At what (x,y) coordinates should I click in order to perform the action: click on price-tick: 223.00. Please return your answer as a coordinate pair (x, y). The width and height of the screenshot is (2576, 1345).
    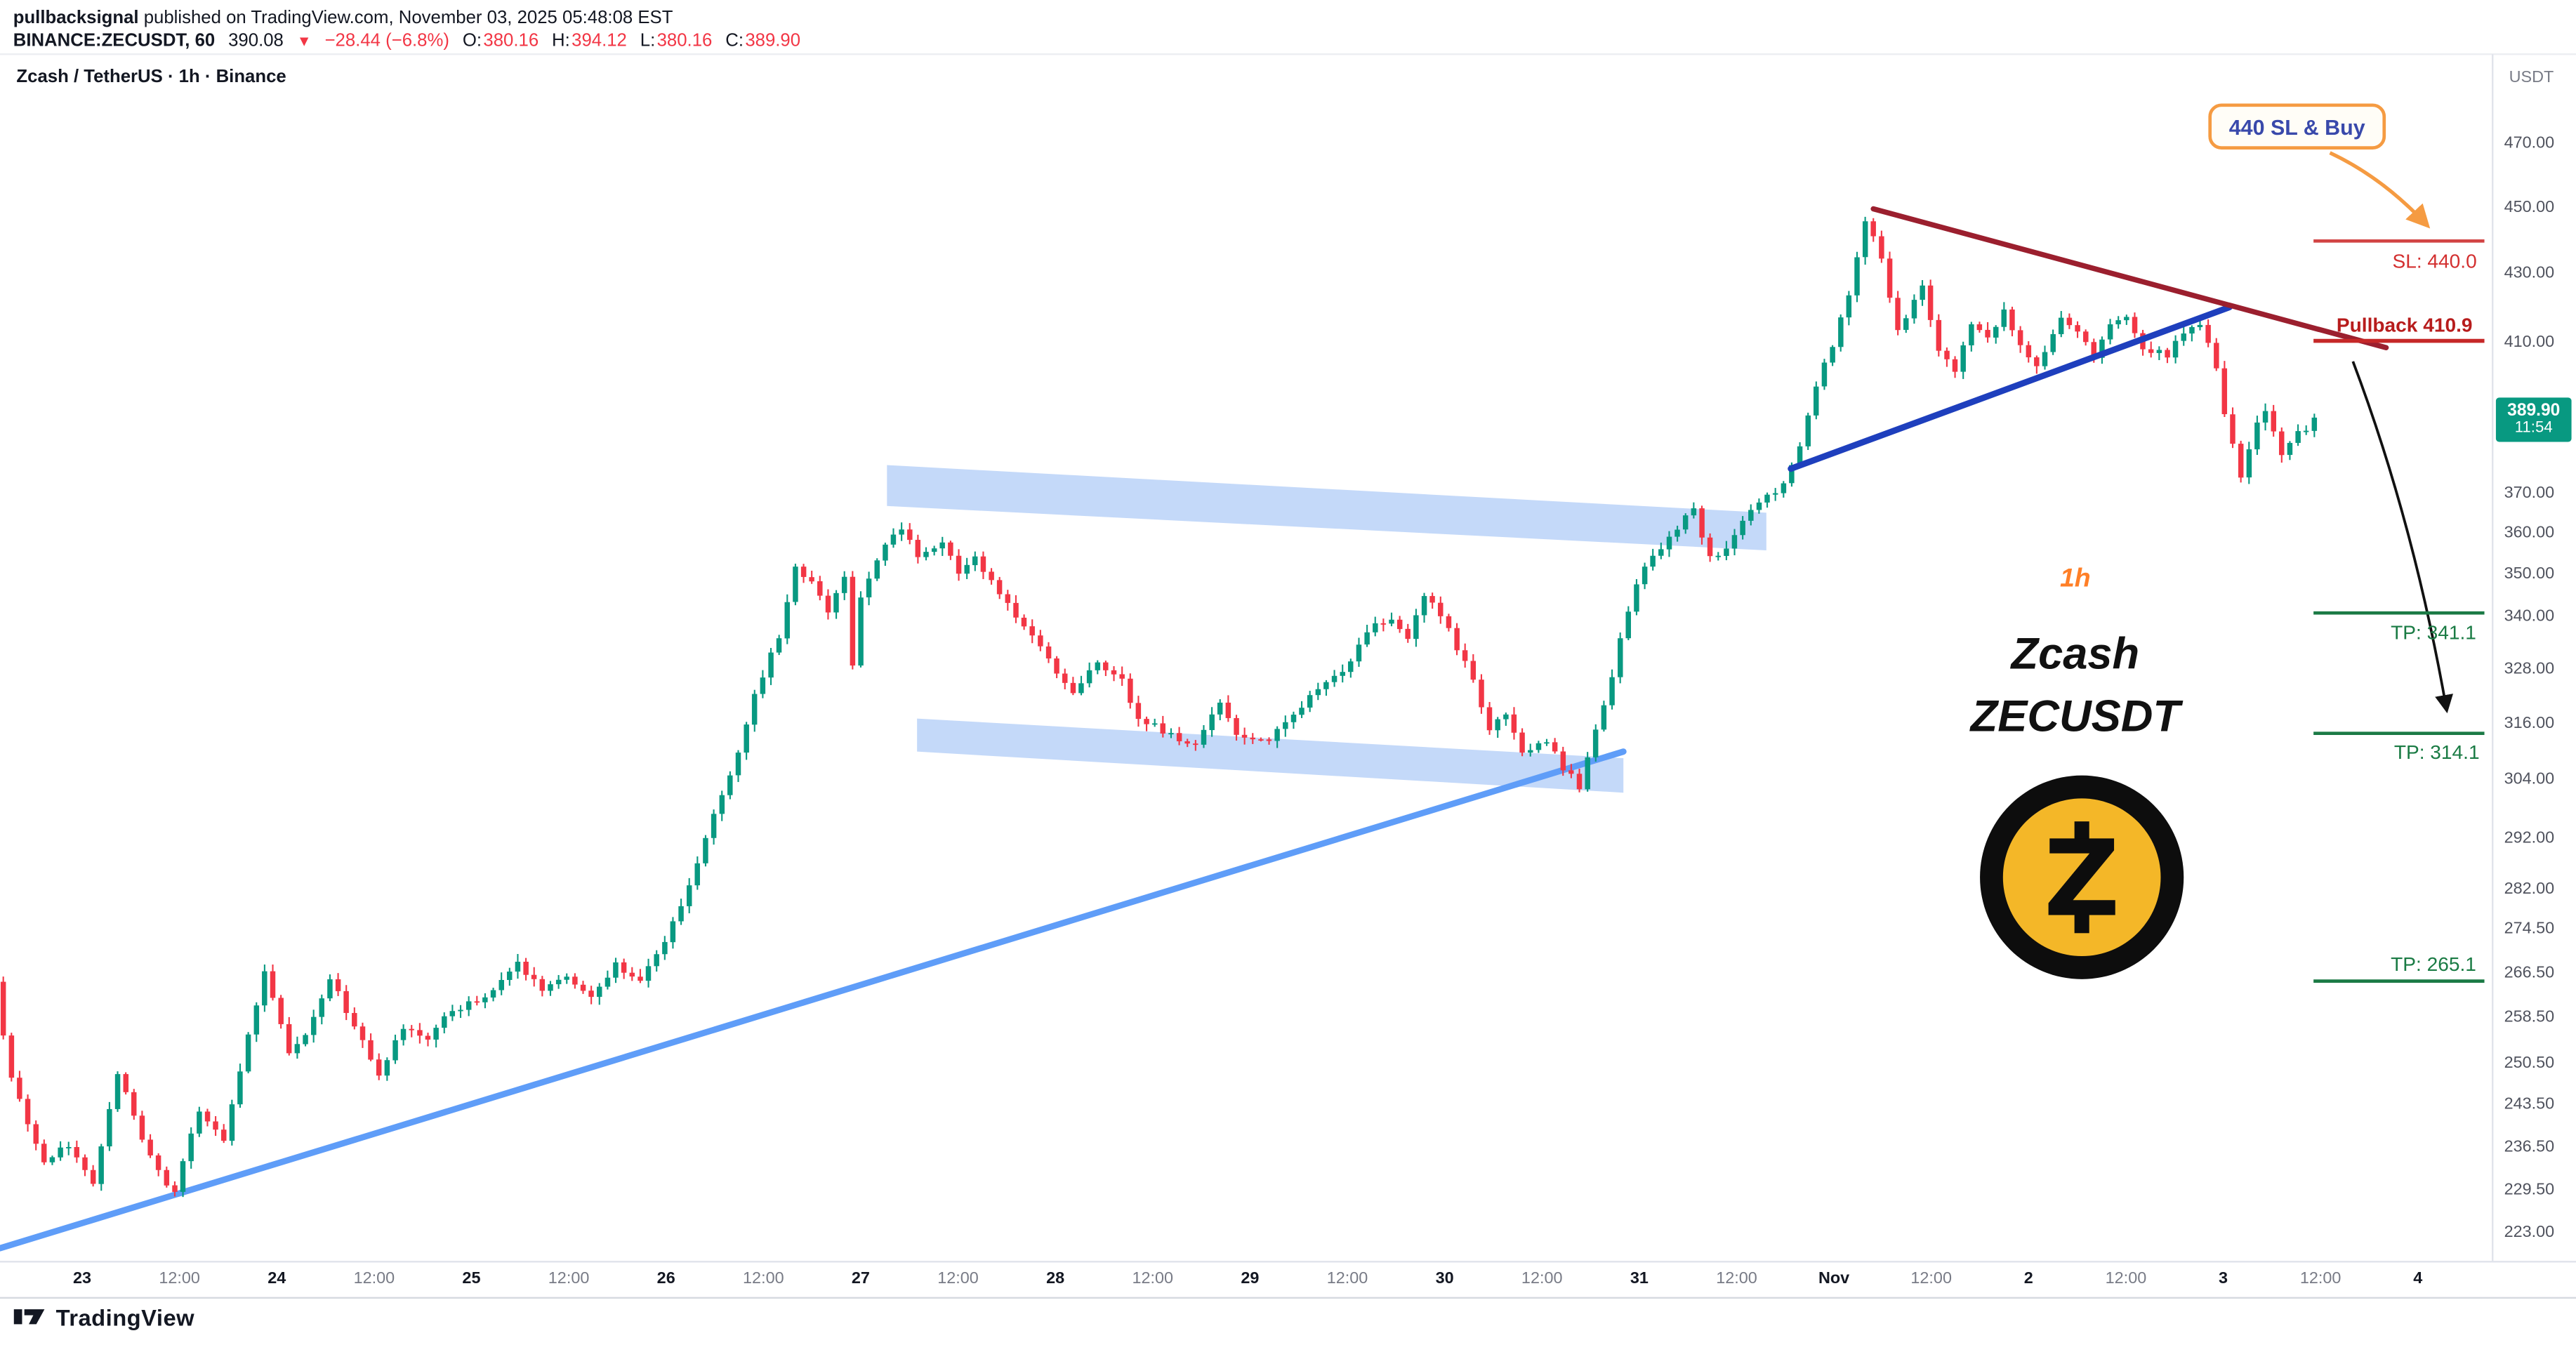
    Looking at the image, I should click on (2529, 1234).